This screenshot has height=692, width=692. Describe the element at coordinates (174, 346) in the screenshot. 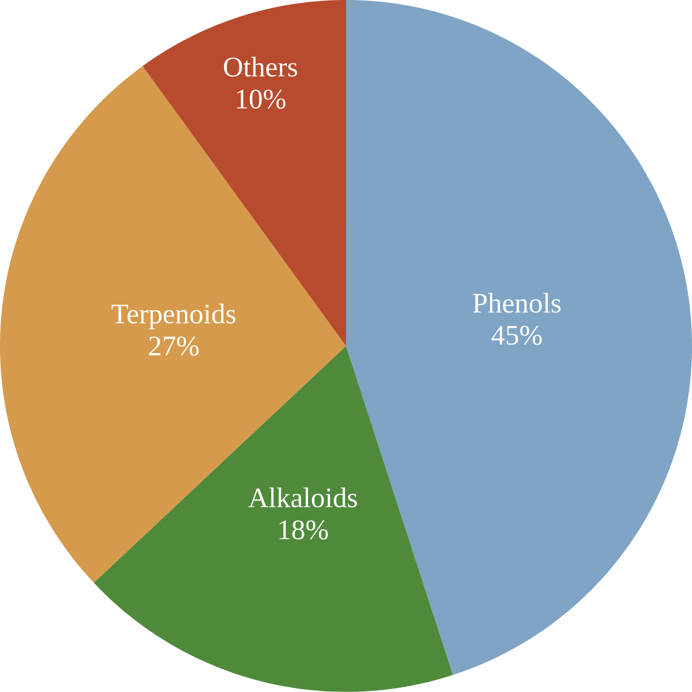

I see `data-label: 27%` at that location.